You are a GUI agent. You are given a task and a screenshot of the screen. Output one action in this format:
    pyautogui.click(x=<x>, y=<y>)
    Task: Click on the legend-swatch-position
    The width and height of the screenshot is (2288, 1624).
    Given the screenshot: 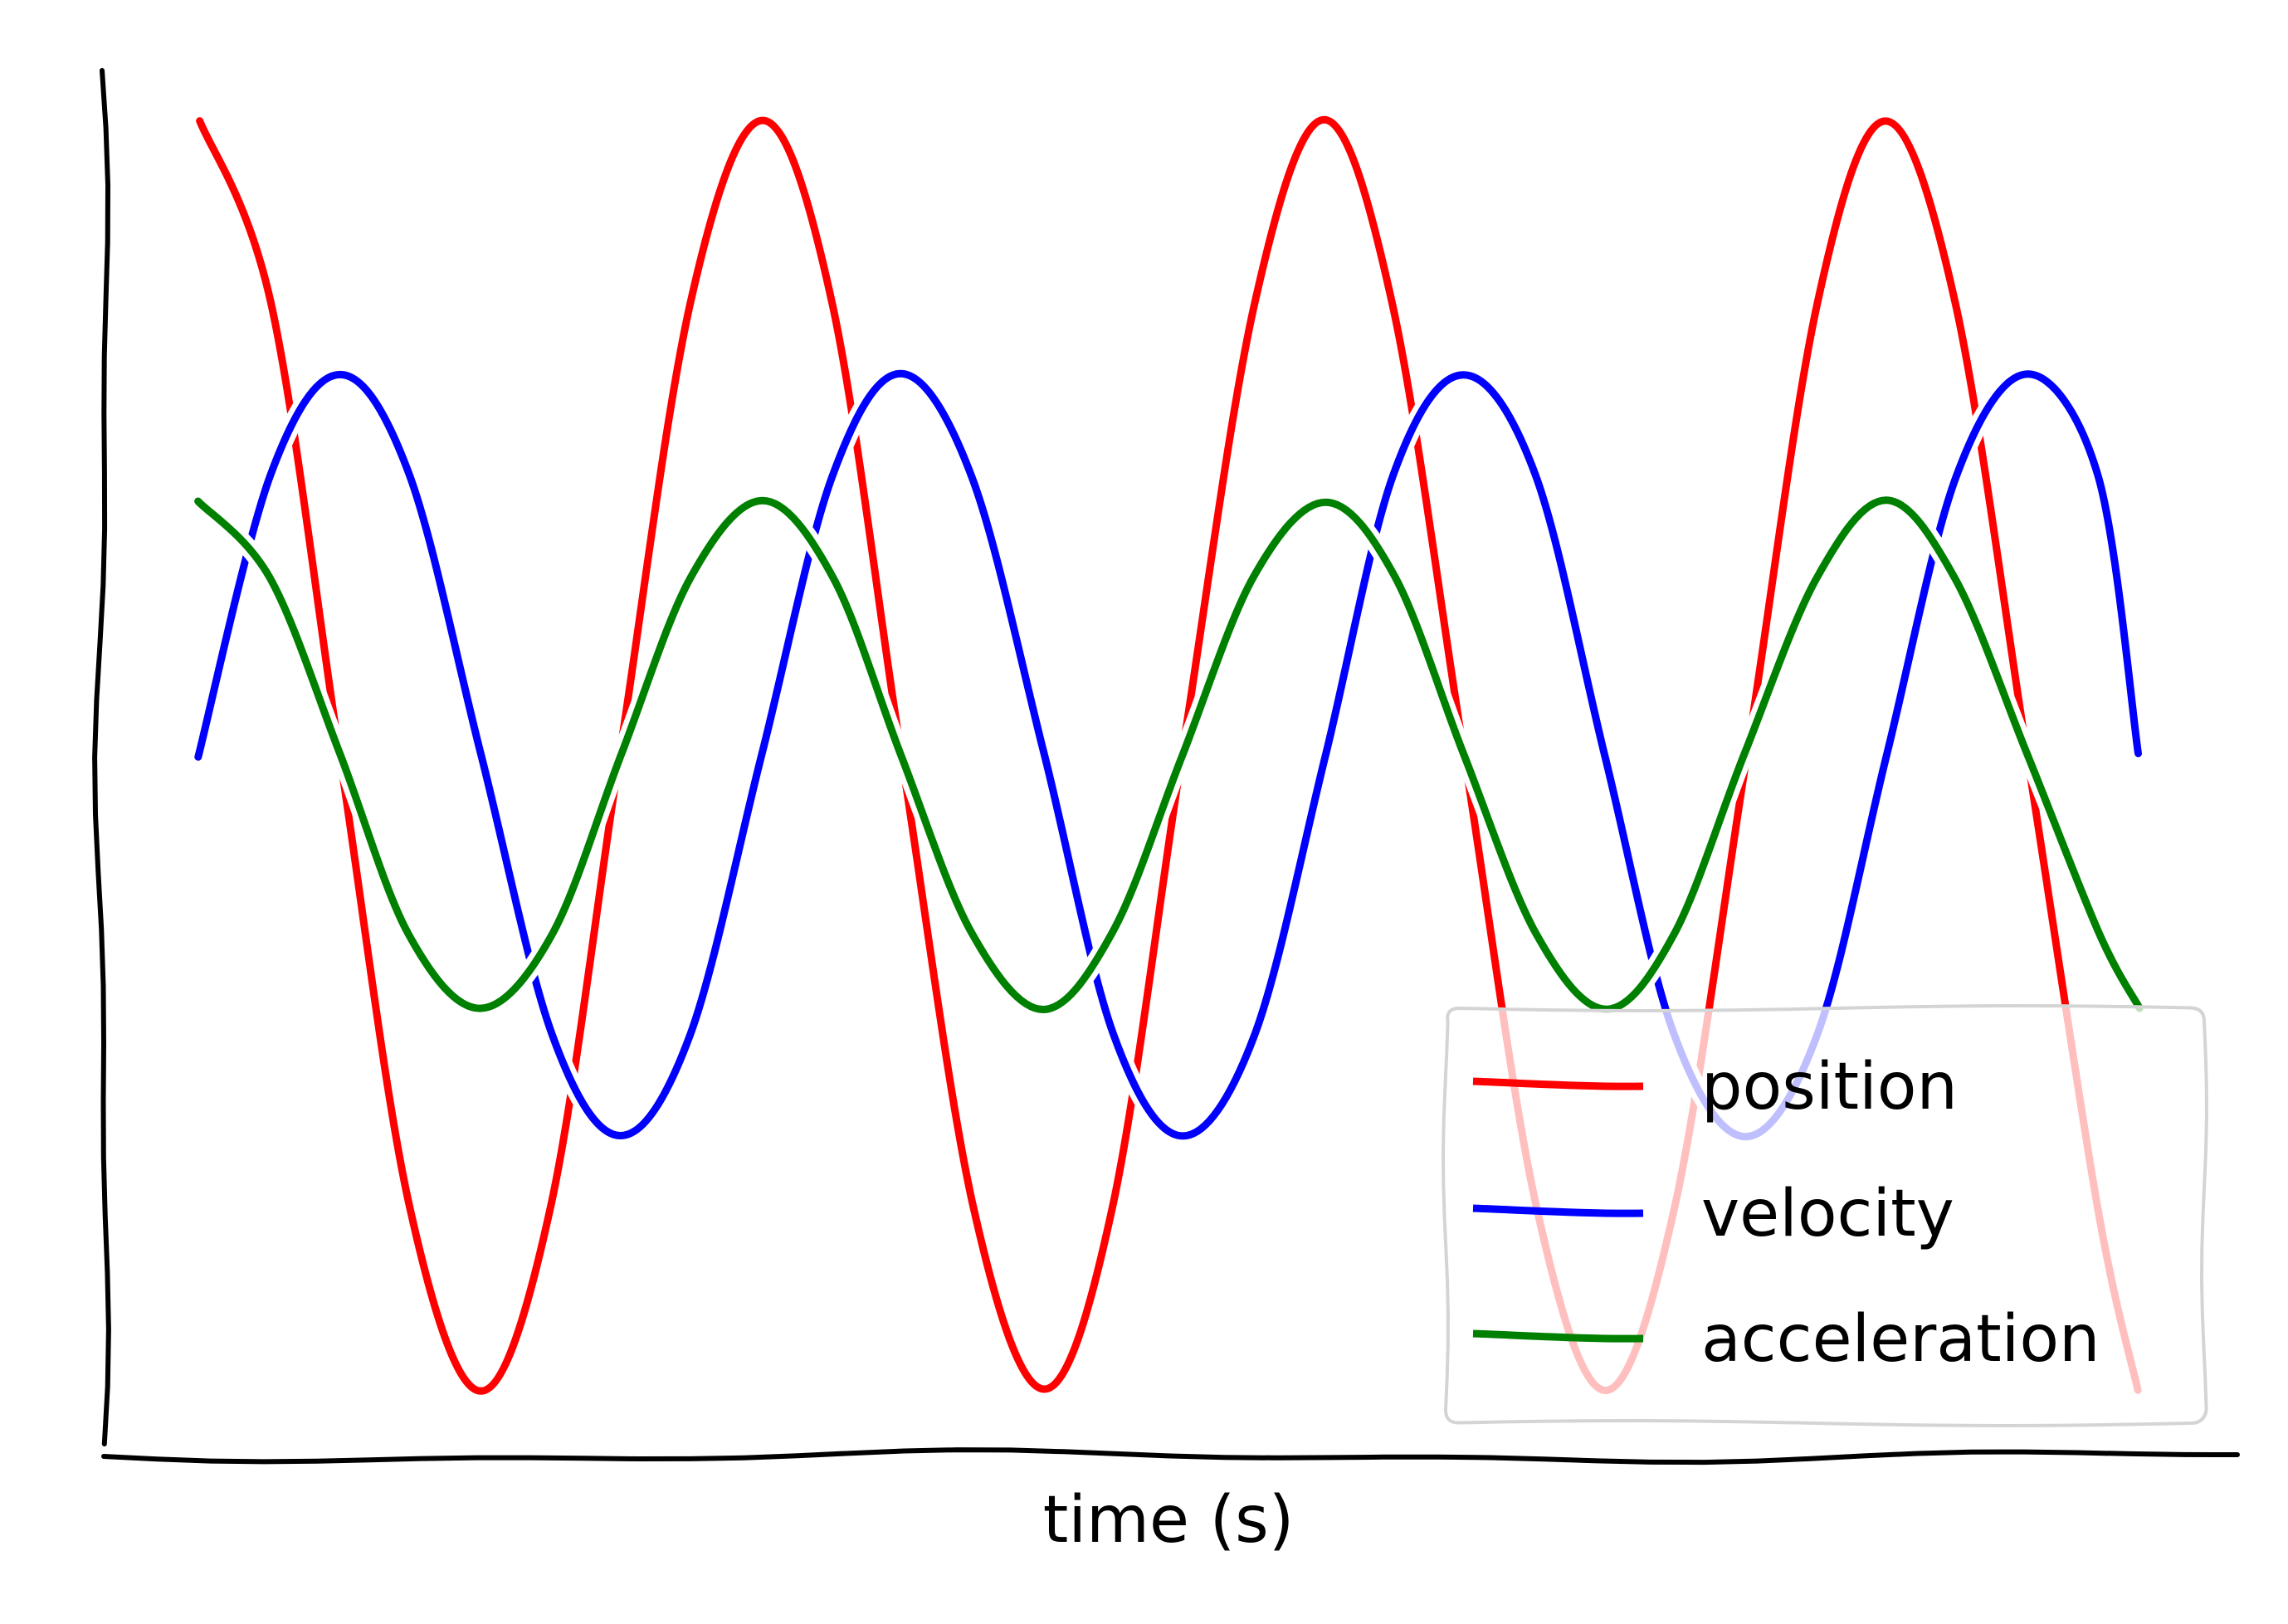 What is the action you would take?
    pyautogui.click(x=1558, y=1083)
    